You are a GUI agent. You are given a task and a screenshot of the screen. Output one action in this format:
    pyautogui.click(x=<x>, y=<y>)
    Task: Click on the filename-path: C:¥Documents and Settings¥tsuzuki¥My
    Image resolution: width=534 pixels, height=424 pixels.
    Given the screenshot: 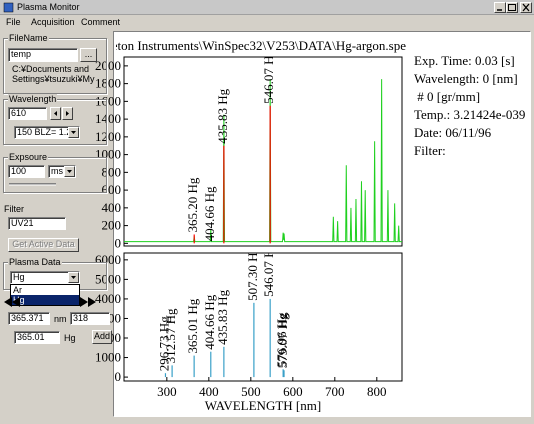 What is the action you would take?
    pyautogui.click(x=53, y=74)
    